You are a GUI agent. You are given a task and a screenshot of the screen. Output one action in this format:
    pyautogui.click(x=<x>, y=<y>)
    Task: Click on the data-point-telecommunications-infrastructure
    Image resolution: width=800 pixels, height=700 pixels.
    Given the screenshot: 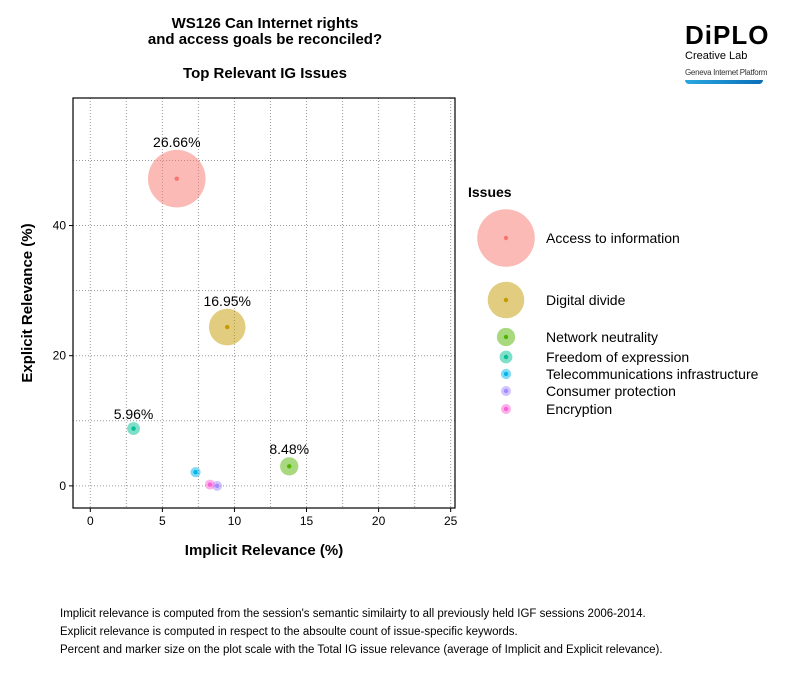 What is the action you would take?
    pyautogui.click(x=195, y=472)
    